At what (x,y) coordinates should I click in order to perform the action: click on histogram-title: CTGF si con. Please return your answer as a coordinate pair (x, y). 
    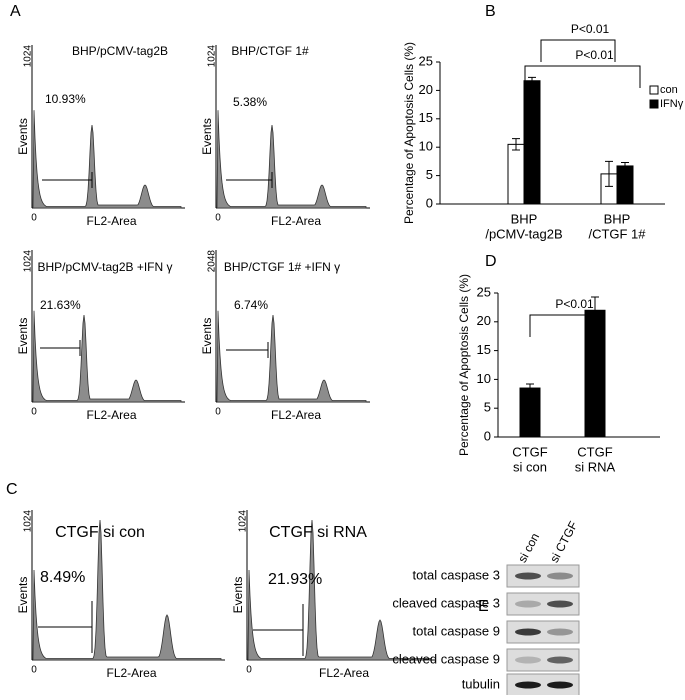
    Looking at the image, I should click on (100, 532).